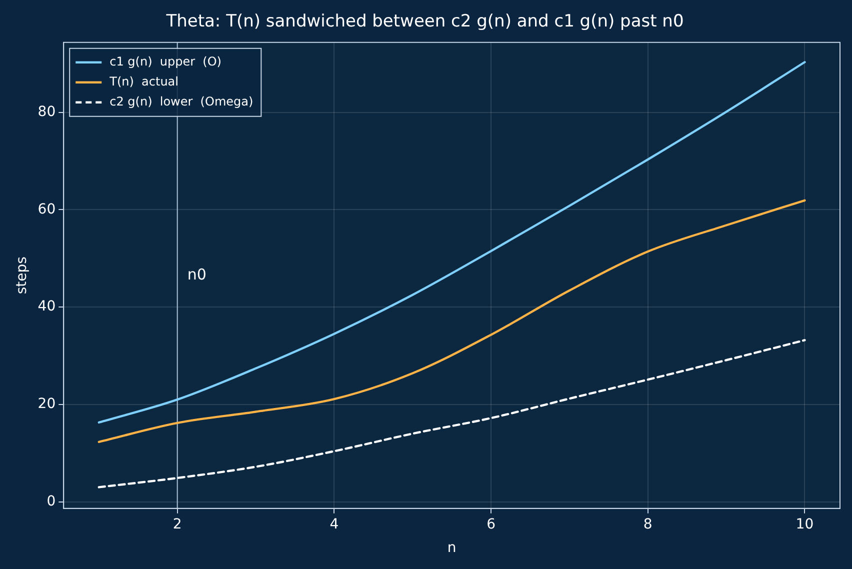 The height and width of the screenshot is (569, 852). Describe the element at coordinates (805, 524) in the screenshot. I see `x-tick-label: 10` at that location.